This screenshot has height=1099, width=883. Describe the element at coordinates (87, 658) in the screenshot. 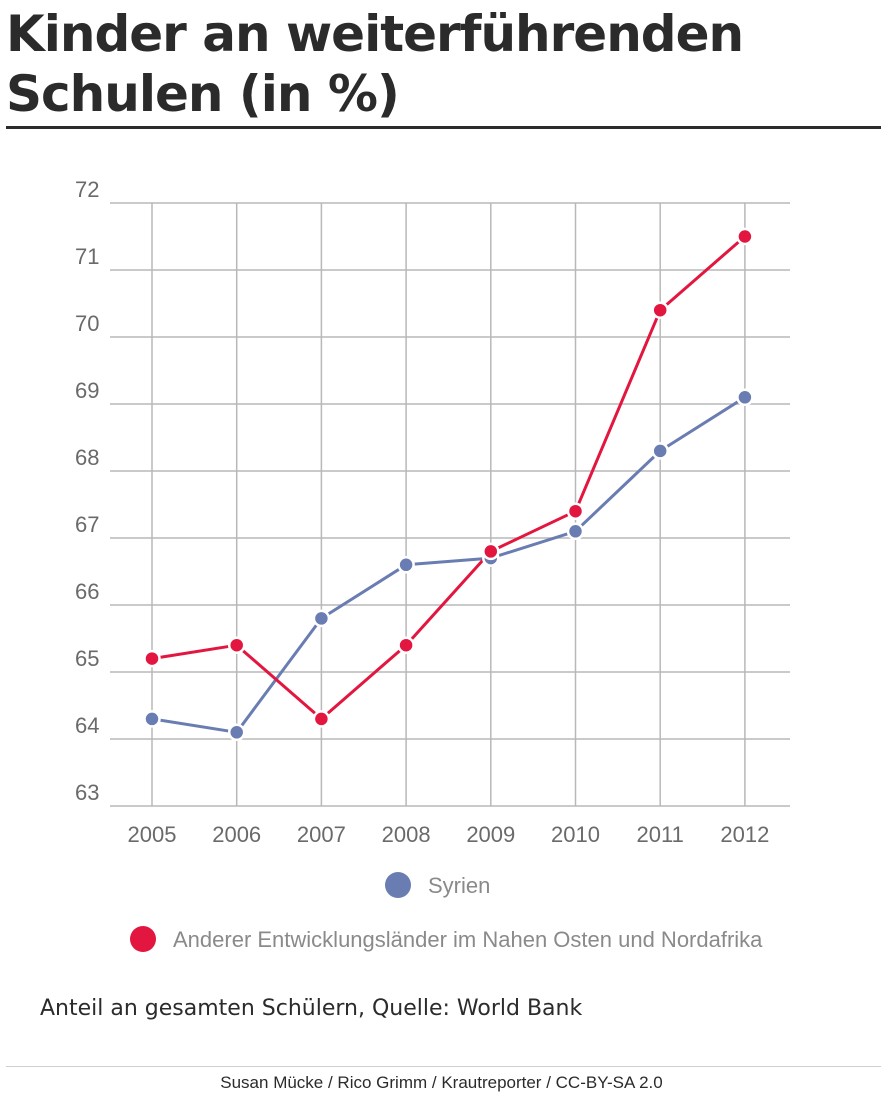

I see `y-tick-label: 65` at that location.